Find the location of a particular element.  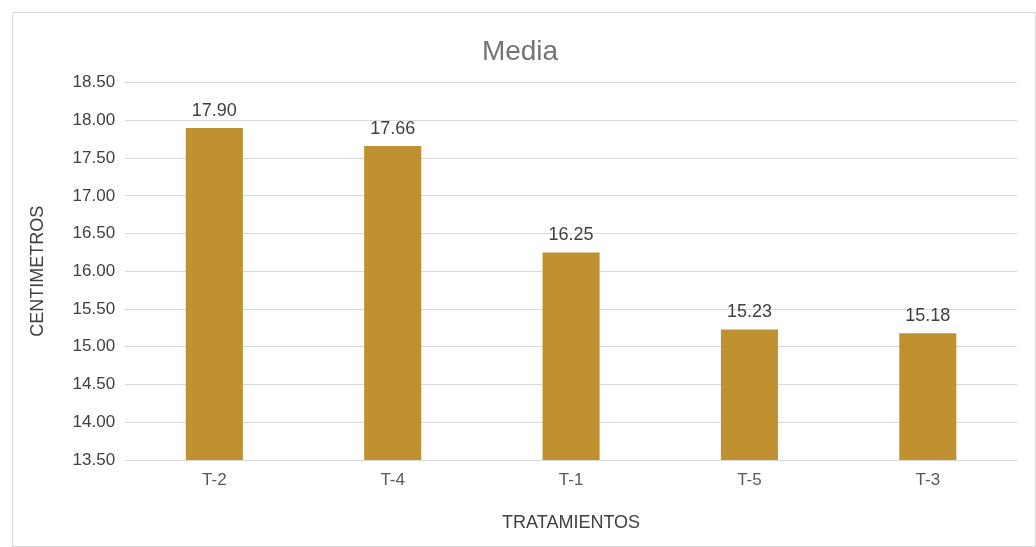

x-tick-label: T-3 is located at coordinates (928, 479).